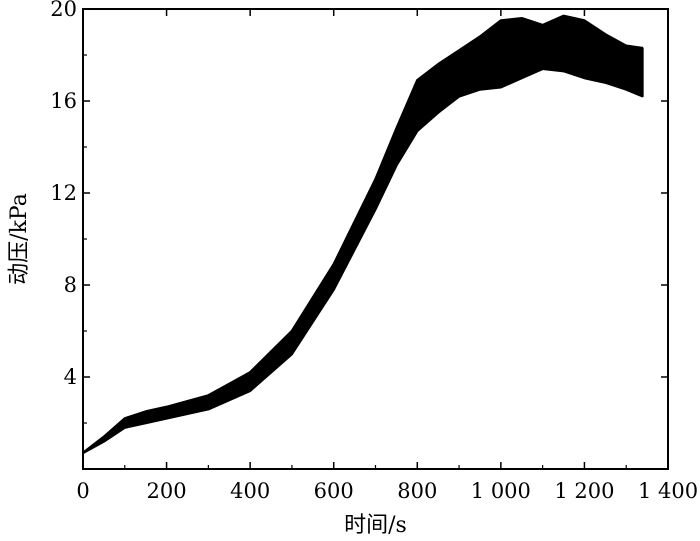 This screenshot has width=700, height=541. Describe the element at coordinates (584, 491) in the screenshot. I see `x-tick-label: 1 200` at that location.